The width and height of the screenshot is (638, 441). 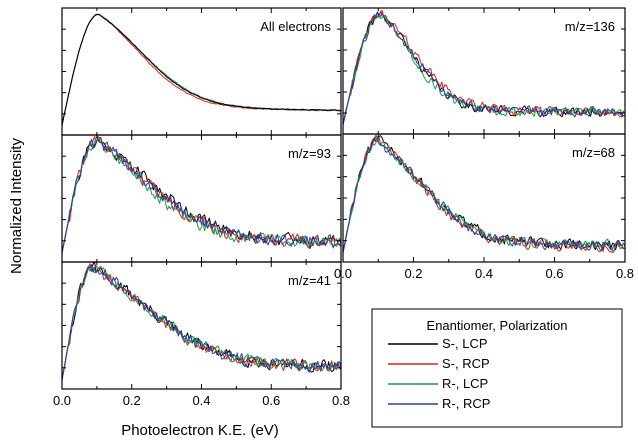 What do you see at coordinates (295, 26) in the screenshot?
I see `panel-label: All electrons` at bounding box center [295, 26].